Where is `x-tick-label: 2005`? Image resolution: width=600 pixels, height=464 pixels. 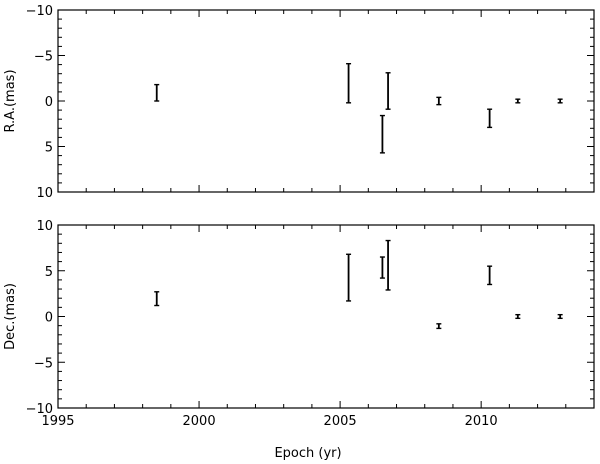
x-tick-label: 2005 is located at coordinates (340, 421).